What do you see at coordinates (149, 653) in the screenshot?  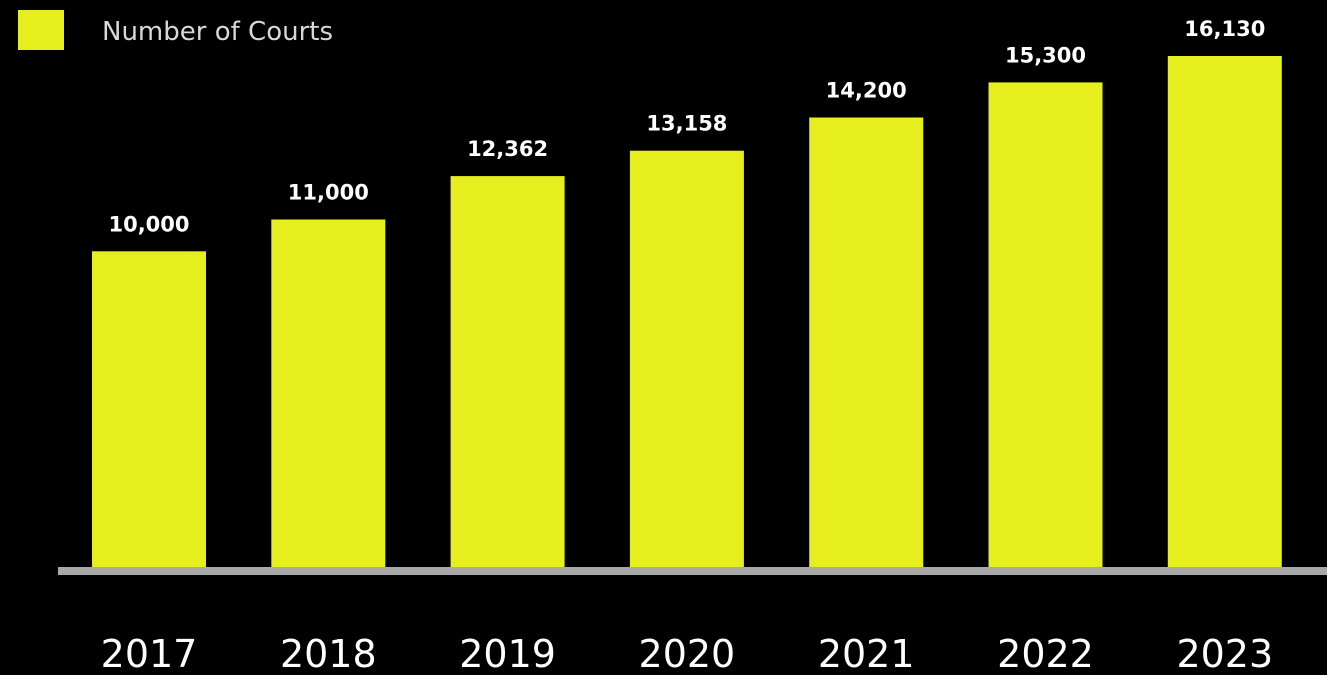 I see `x-tick-label-2017: 2017` at bounding box center [149, 653].